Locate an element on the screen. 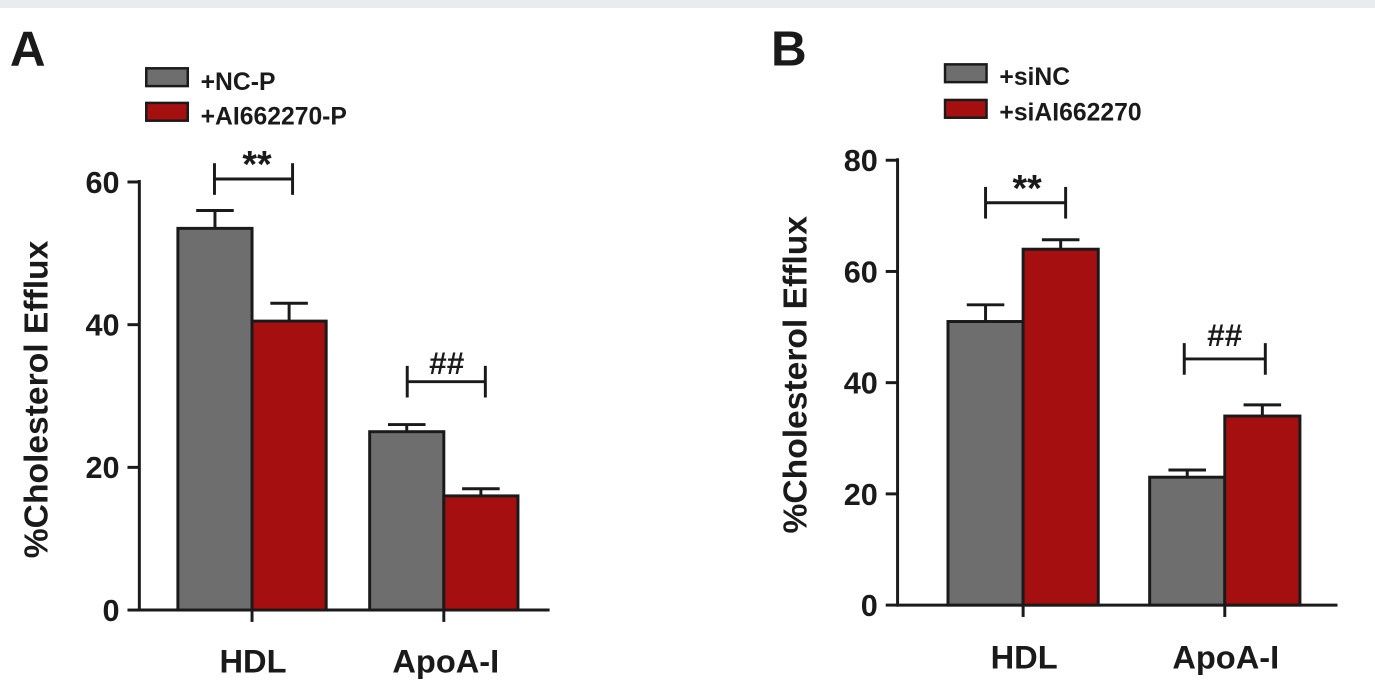 Image resolution: width=1375 pixels, height=700 pixels. bar-b-s1-c2 is located at coordinates (1187, 541).